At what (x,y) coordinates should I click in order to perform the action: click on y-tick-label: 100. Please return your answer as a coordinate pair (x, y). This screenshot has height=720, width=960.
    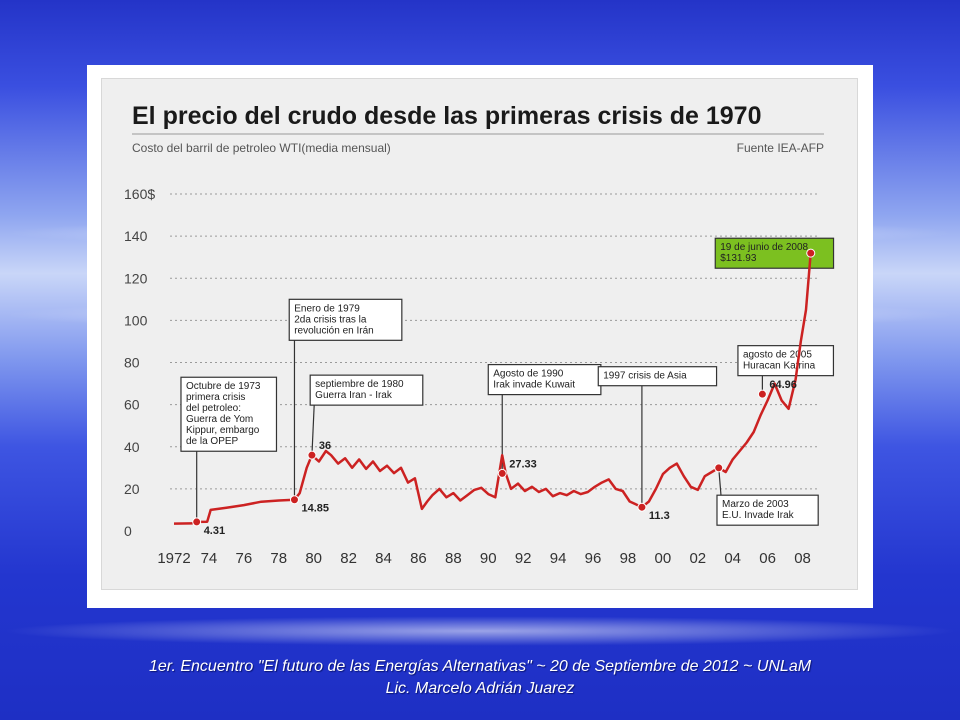
    Looking at the image, I should click on (136, 320).